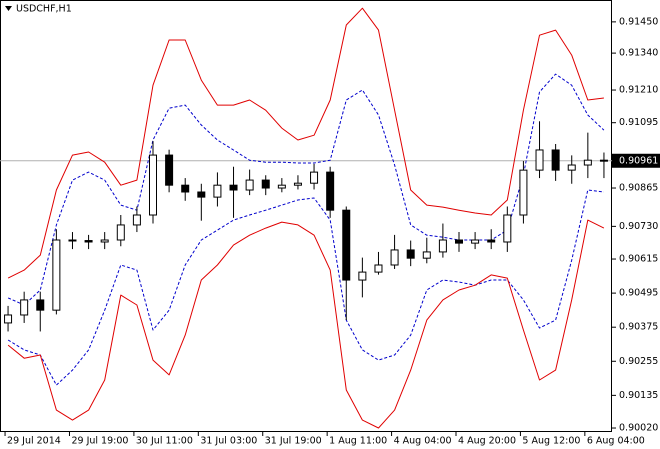 The height and width of the screenshot is (449, 660). Describe the element at coordinates (616, 441) in the screenshot. I see `x-tick-label: 6 Aug 04:00` at that location.